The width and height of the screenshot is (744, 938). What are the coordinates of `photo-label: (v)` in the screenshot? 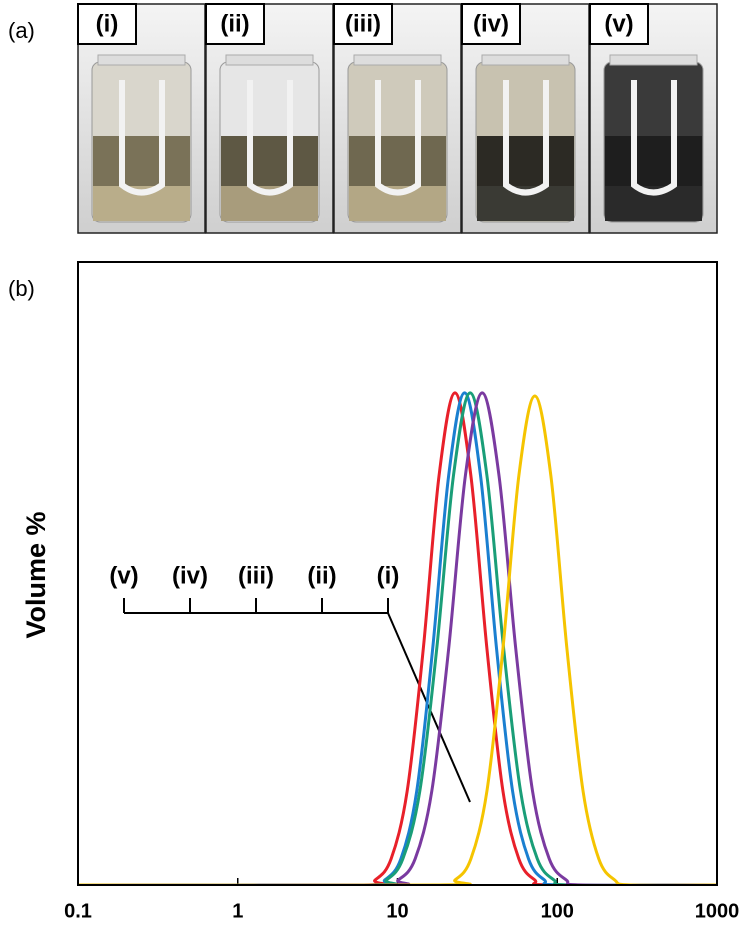 It's located at (618, 23).